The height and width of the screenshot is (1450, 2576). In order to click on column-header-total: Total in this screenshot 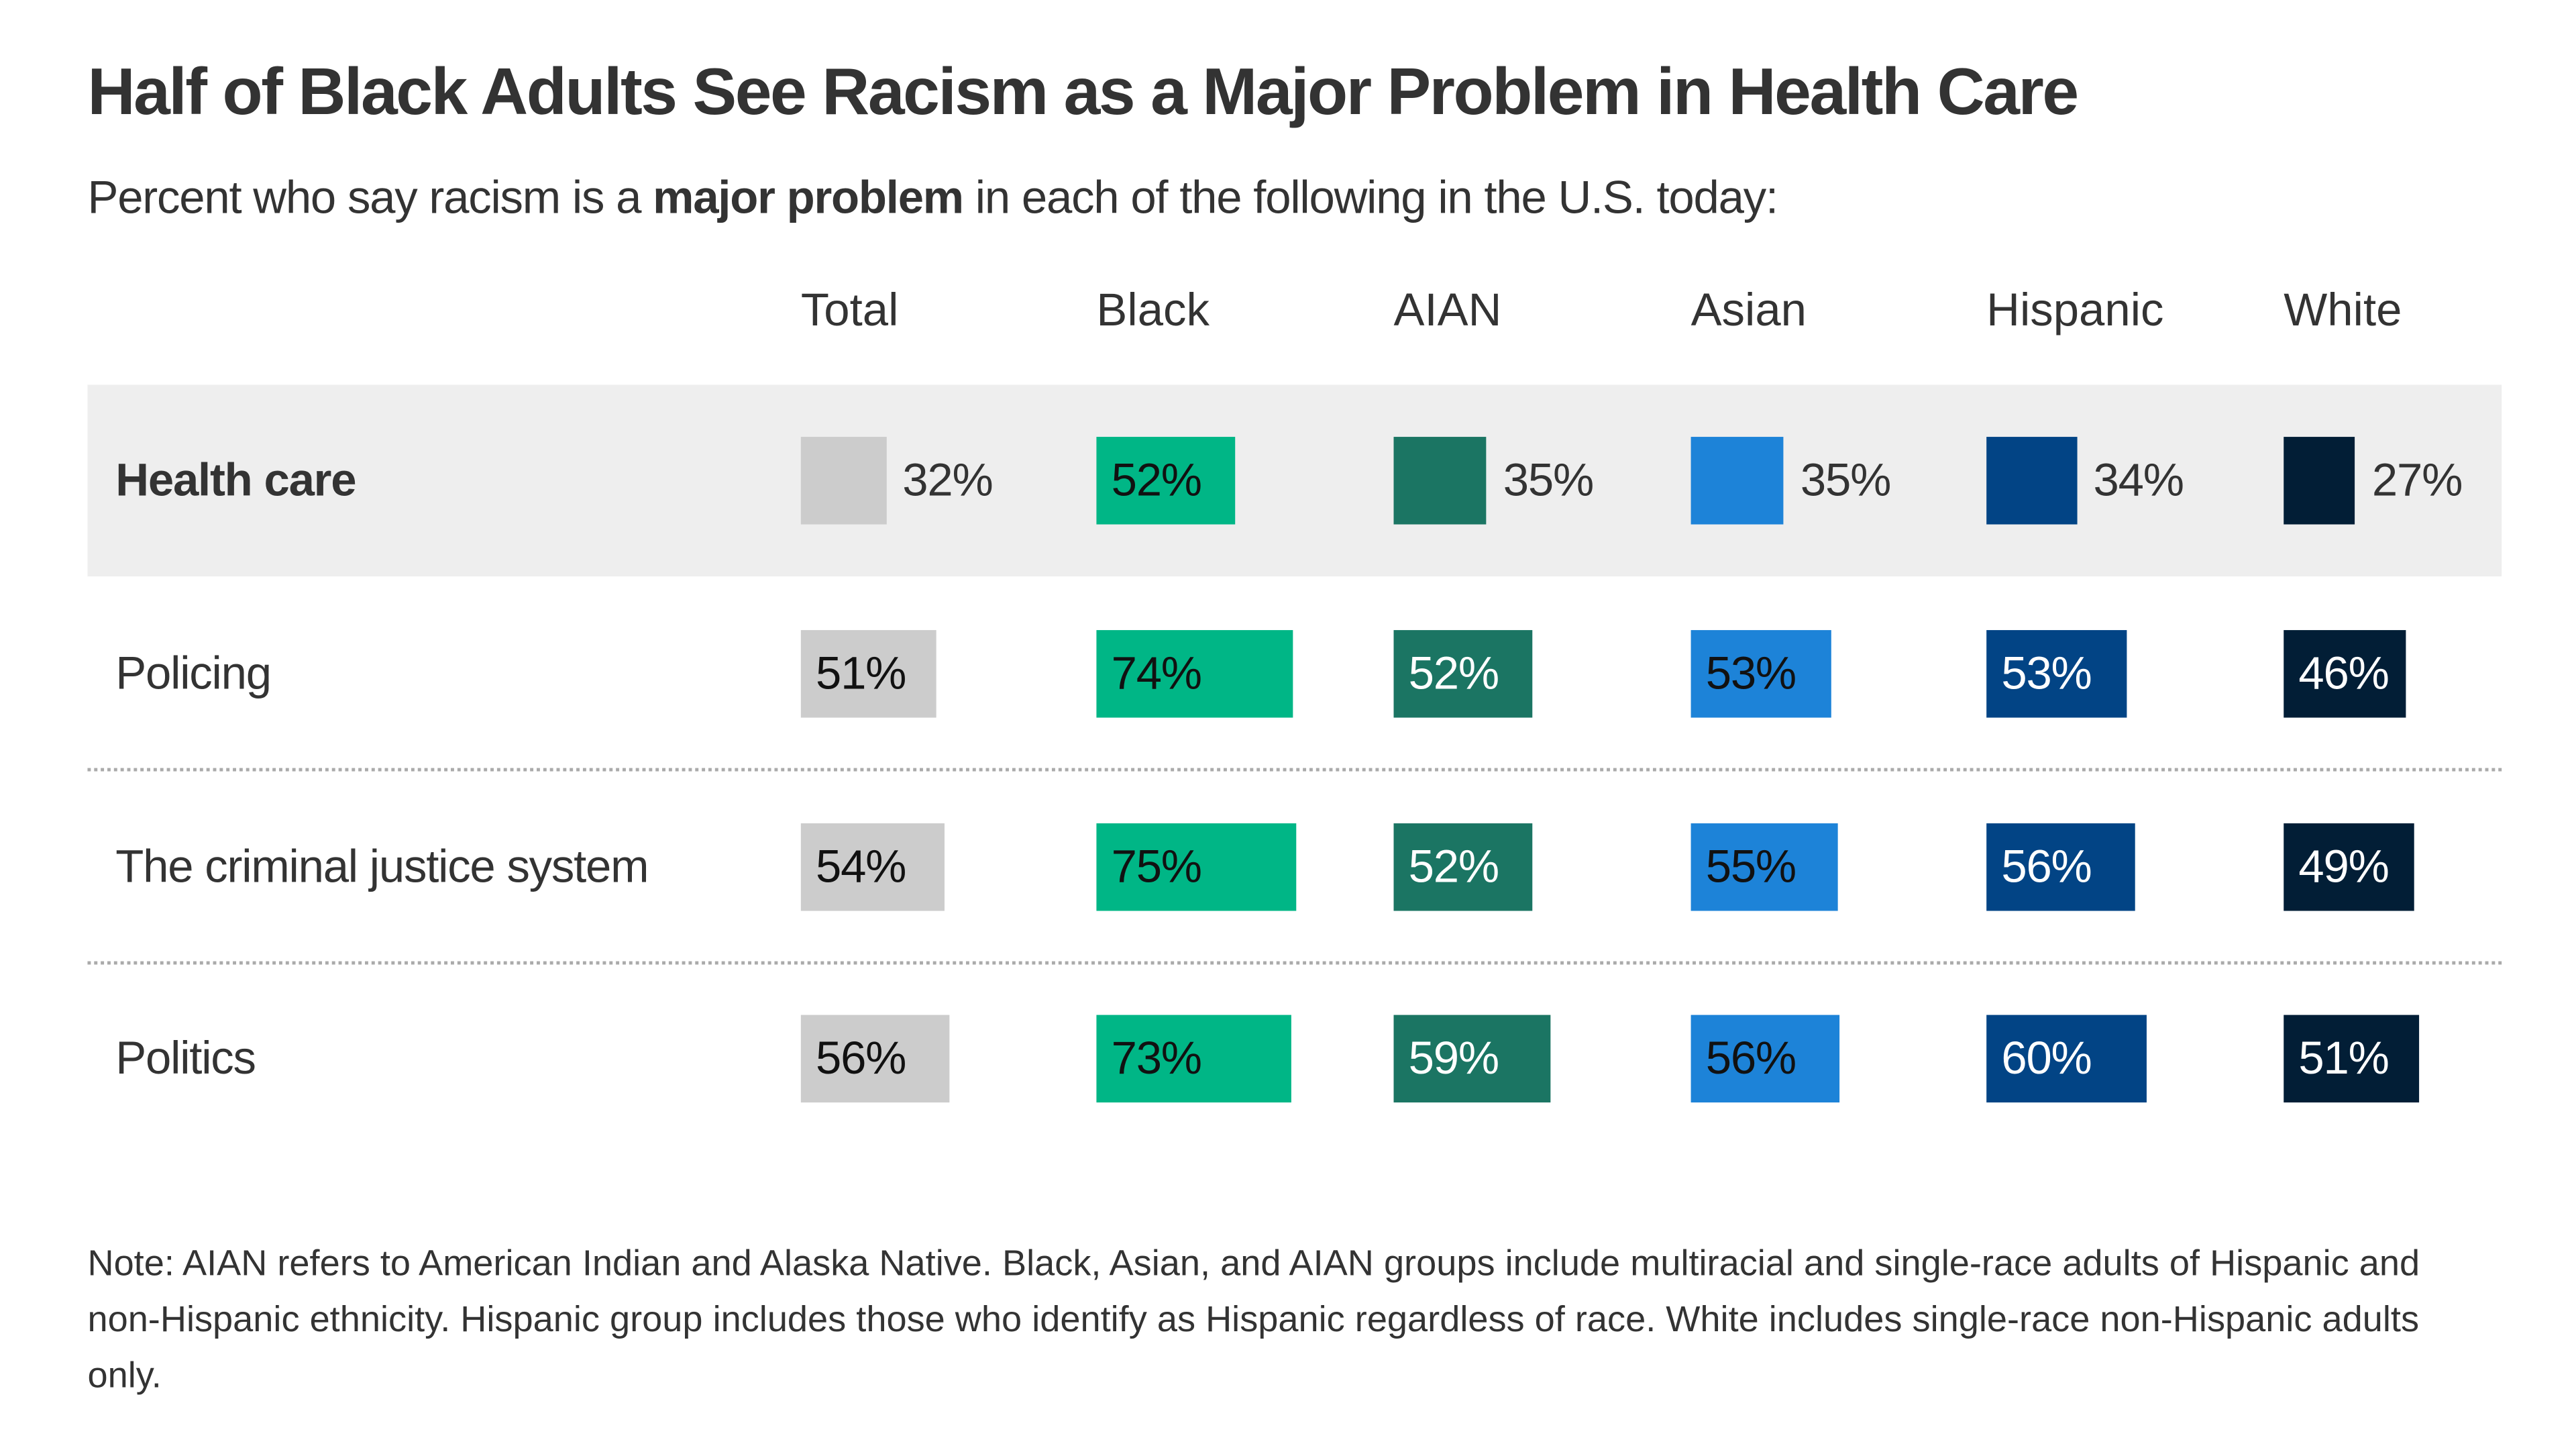, I will do `click(849, 309)`.